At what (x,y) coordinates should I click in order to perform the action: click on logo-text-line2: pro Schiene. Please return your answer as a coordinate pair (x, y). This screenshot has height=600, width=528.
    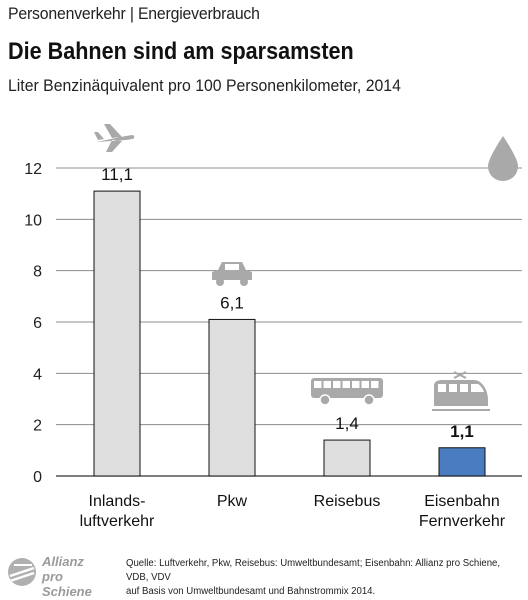
    Looking at the image, I should click on (67, 584).